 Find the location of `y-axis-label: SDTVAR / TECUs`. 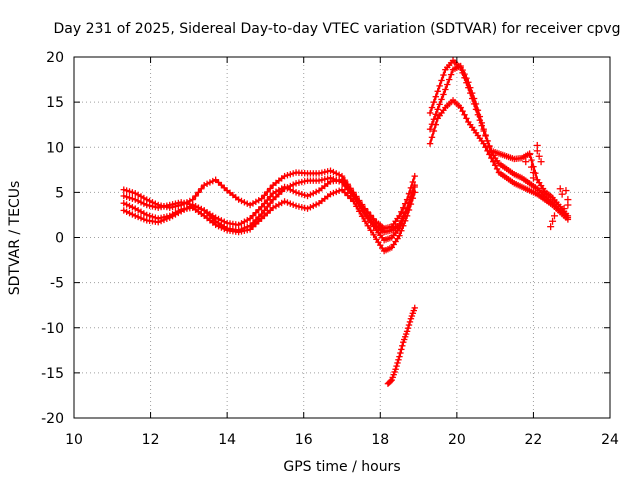

y-axis-label: SDTVAR / TECUs is located at coordinates (15, 238).